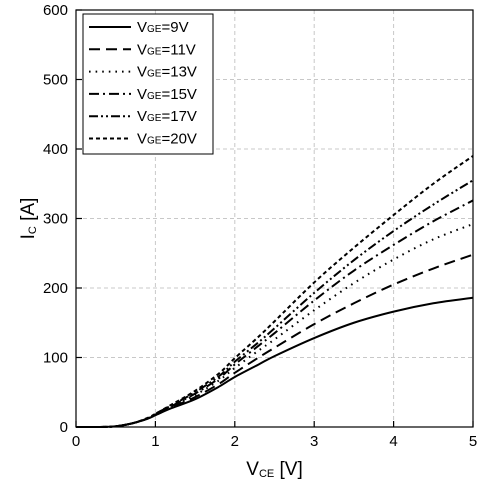 This screenshot has width=481, height=493. Describe the element at coordinates (393, 441) in the screenshot. I see `x-tick-label: 4` at that location.